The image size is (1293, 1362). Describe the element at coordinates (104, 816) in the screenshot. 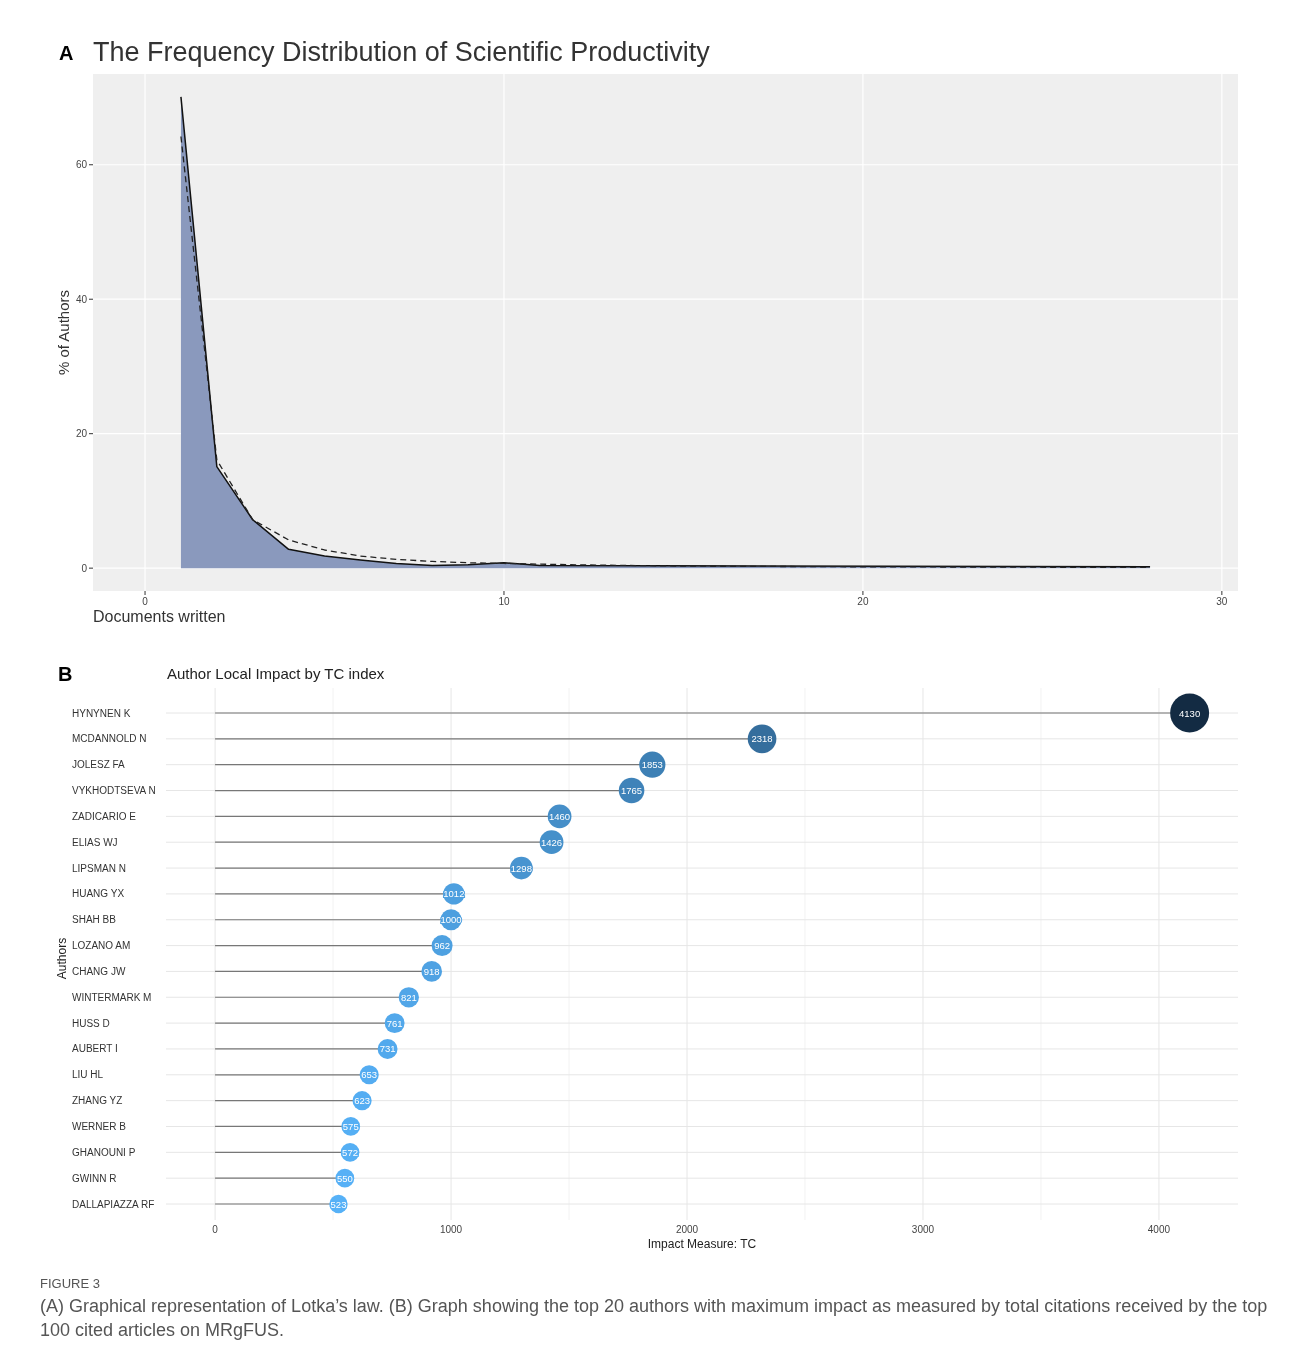

I see `y-tick-label: ZADICARIO E` at that location.